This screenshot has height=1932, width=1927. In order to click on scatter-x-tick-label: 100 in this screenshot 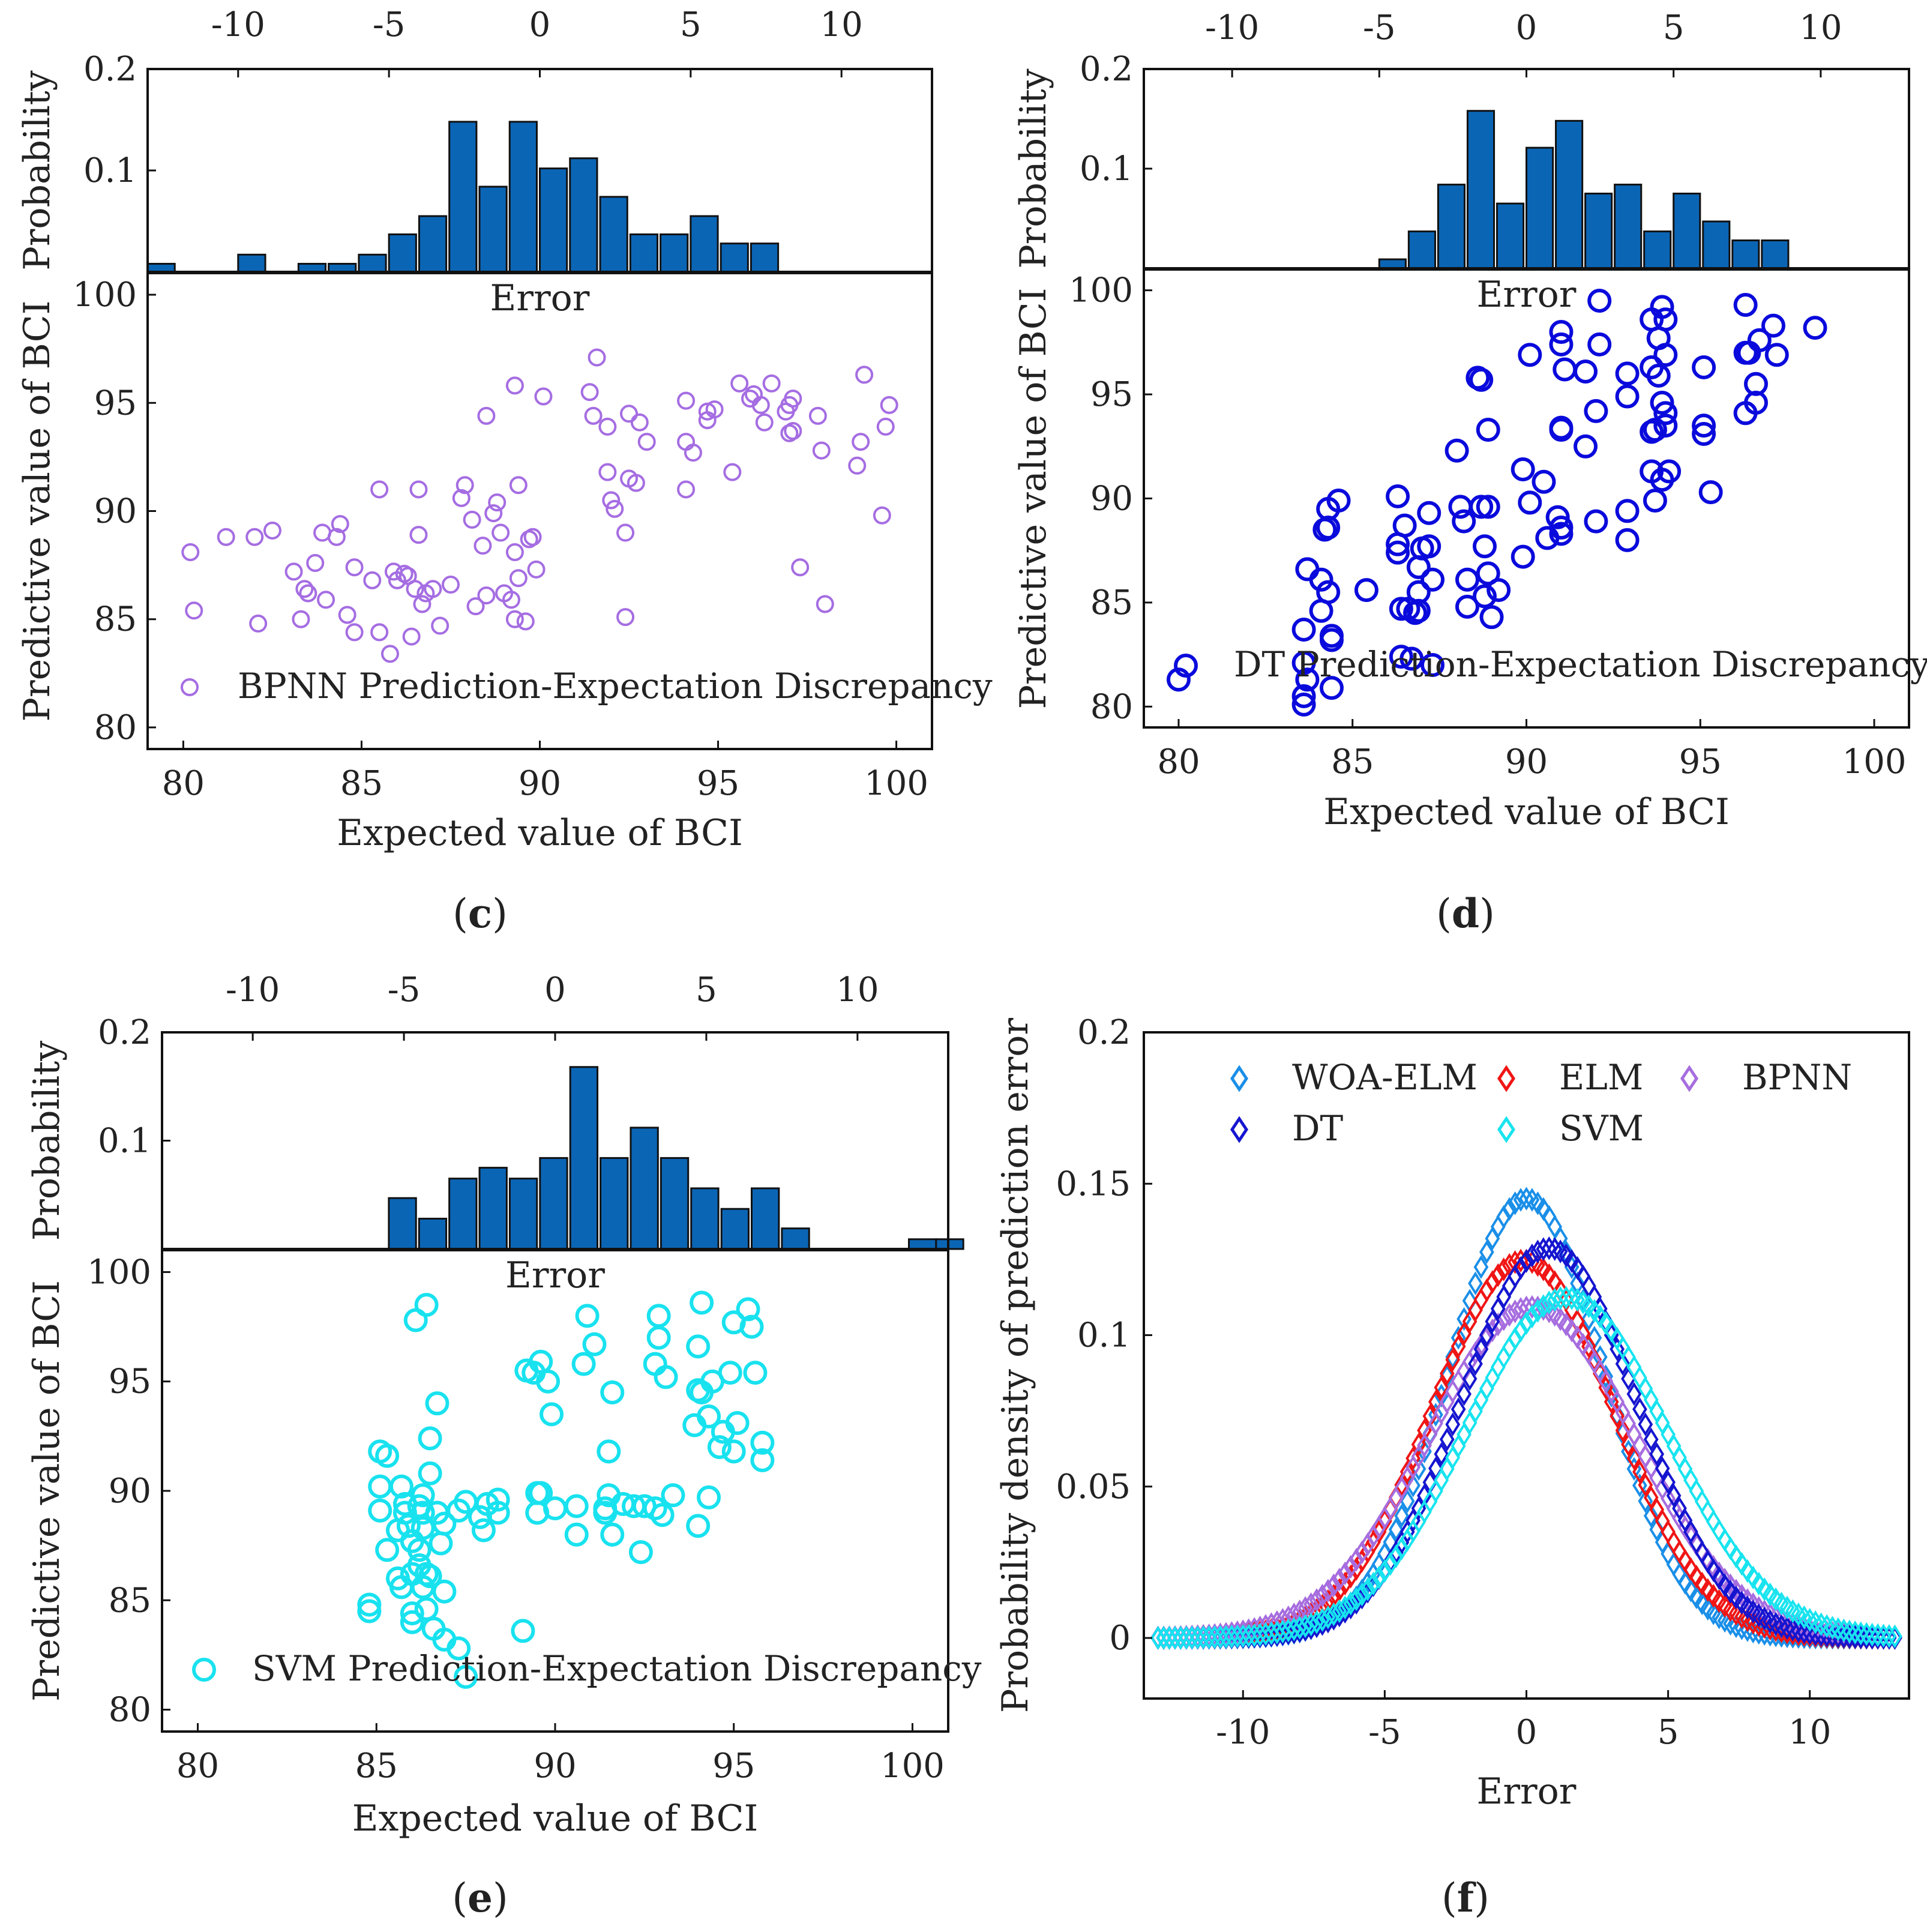, I will do `click(896, 783)`.